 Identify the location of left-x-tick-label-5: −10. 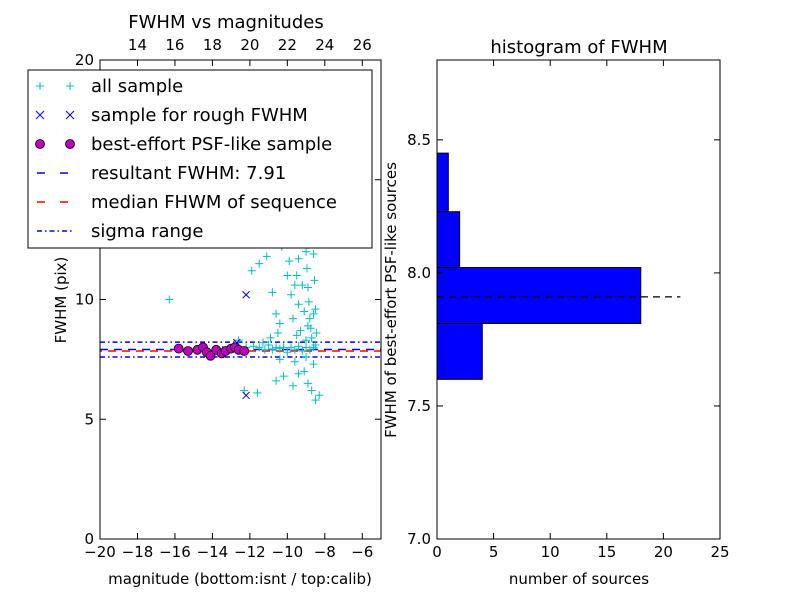
(288, 552).